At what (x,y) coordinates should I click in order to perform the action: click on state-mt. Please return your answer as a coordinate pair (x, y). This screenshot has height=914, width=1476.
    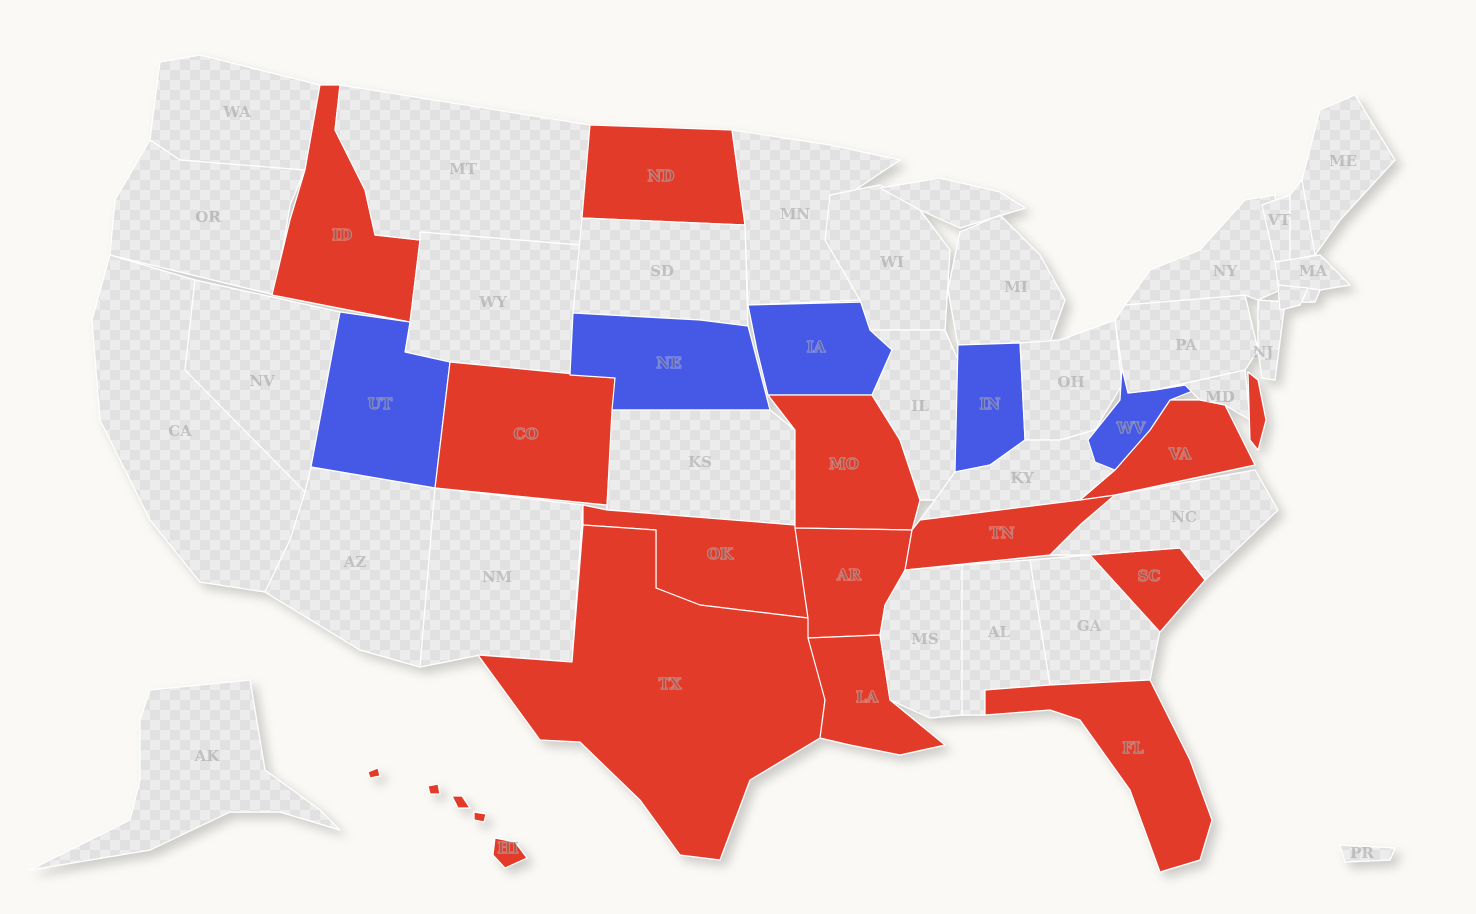
    Looking at the image, I should click on (462, 165).